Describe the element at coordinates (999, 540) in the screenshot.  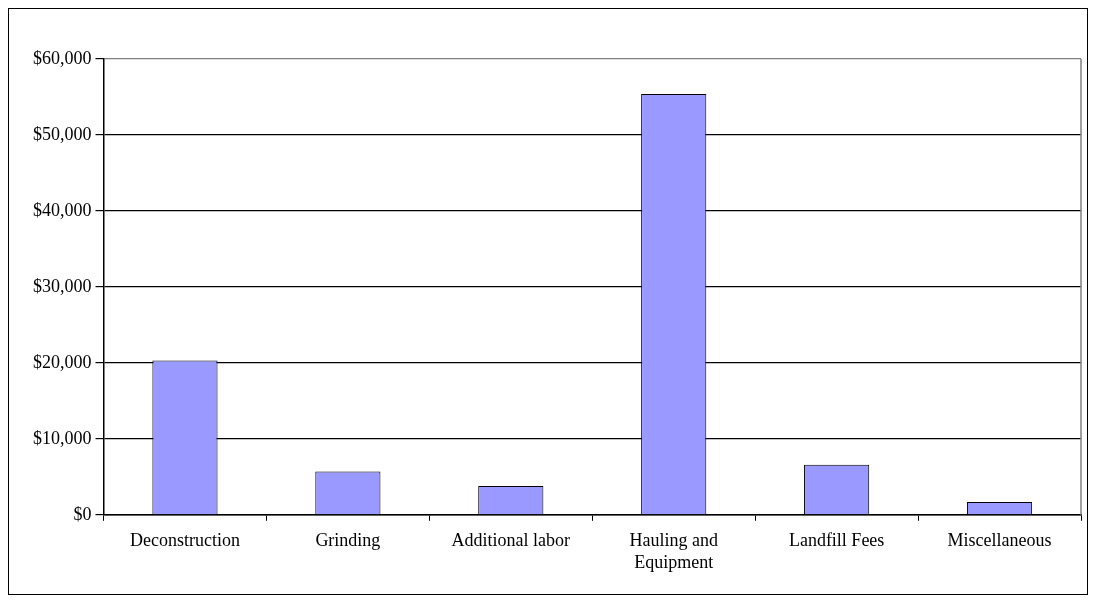
I see `x-tick-label: Miscellaneous` at that location.